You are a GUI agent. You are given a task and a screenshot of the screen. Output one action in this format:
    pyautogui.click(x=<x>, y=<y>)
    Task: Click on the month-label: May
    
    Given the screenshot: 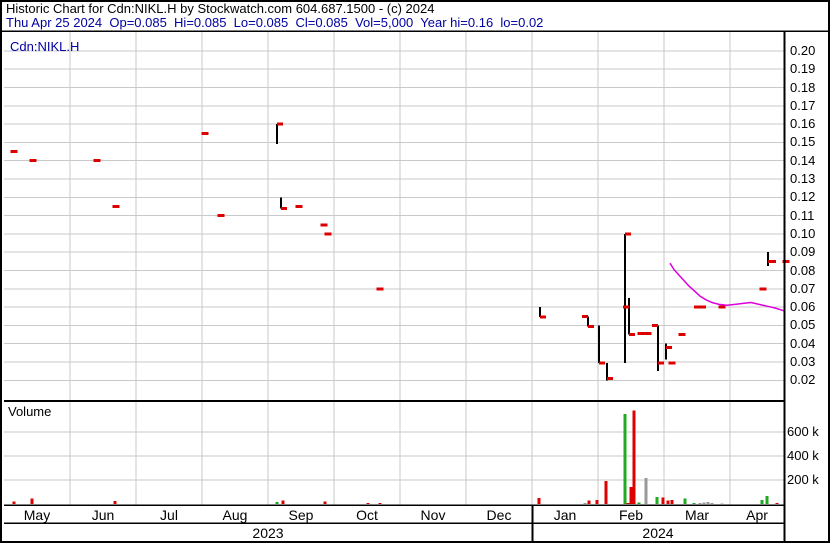 What is the action you would take?
    pyautogui.click(x=37, y=515)
    